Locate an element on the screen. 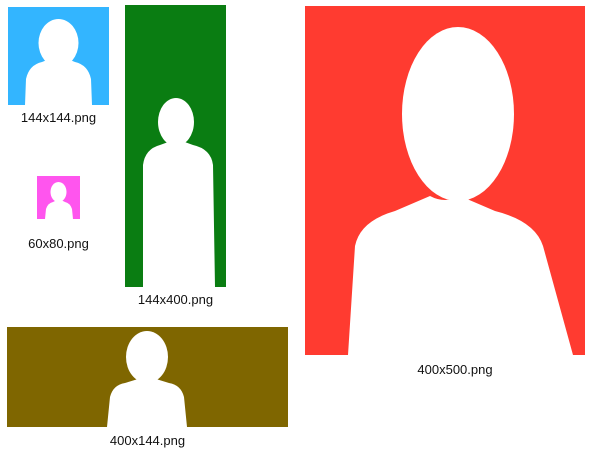 Image resolution: width=599 pixels, height=454 pixels. placeholder-image-144x400 is located at coordinates (175, 146).